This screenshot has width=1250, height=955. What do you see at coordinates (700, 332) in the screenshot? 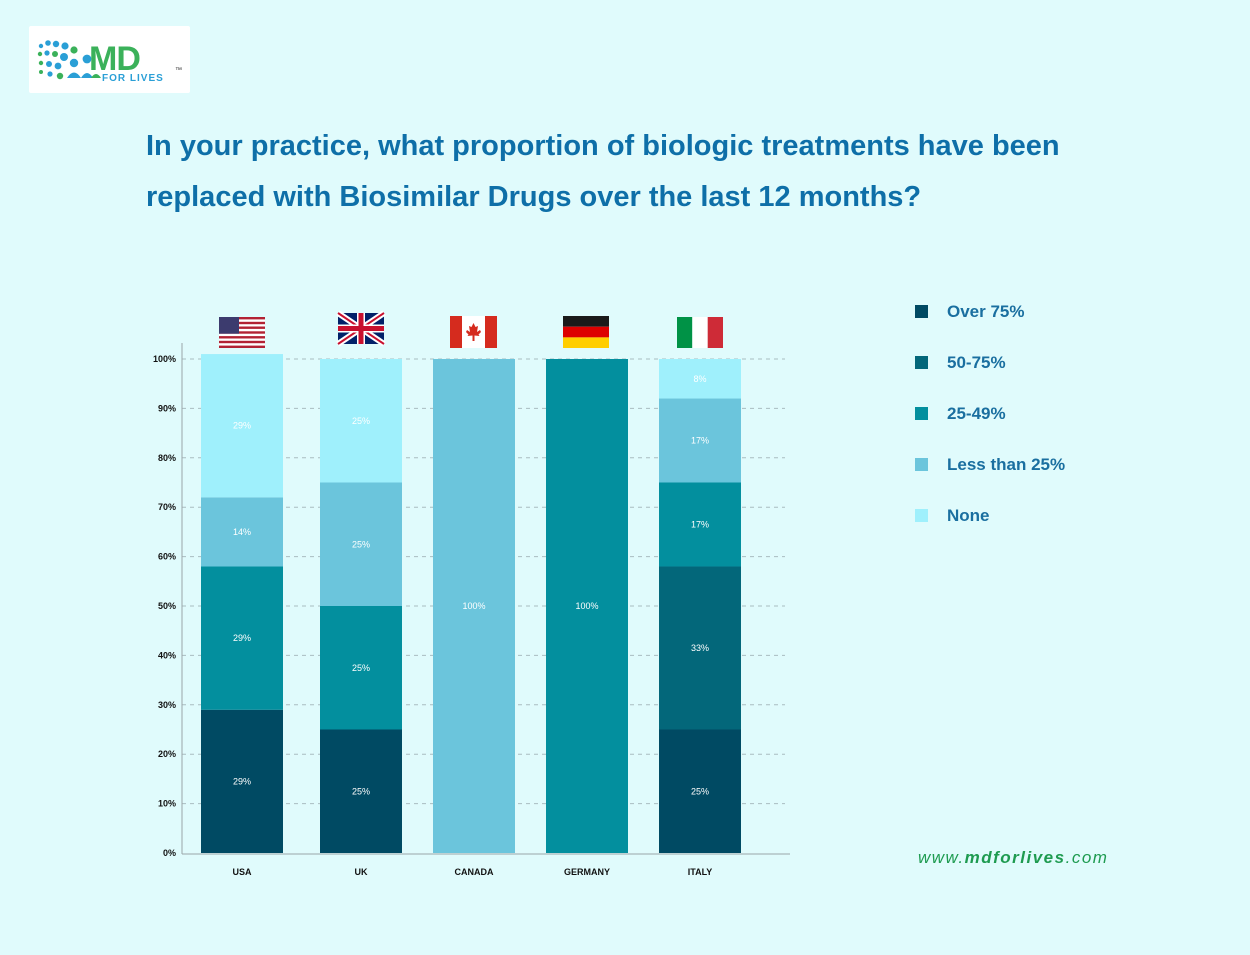
I see `italy-flag-icon` at bounding box center [700, 332].